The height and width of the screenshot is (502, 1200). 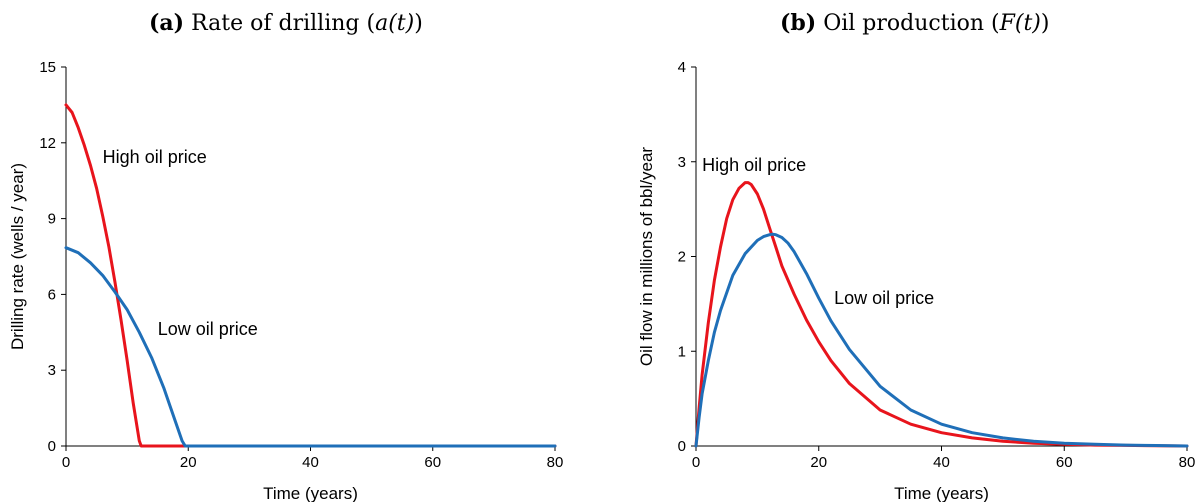 What do you see at coordinates (1064, 462) in the screenshot?
I see `chart-b-x-tick-label: 60` at bounding box center [1064, 462].